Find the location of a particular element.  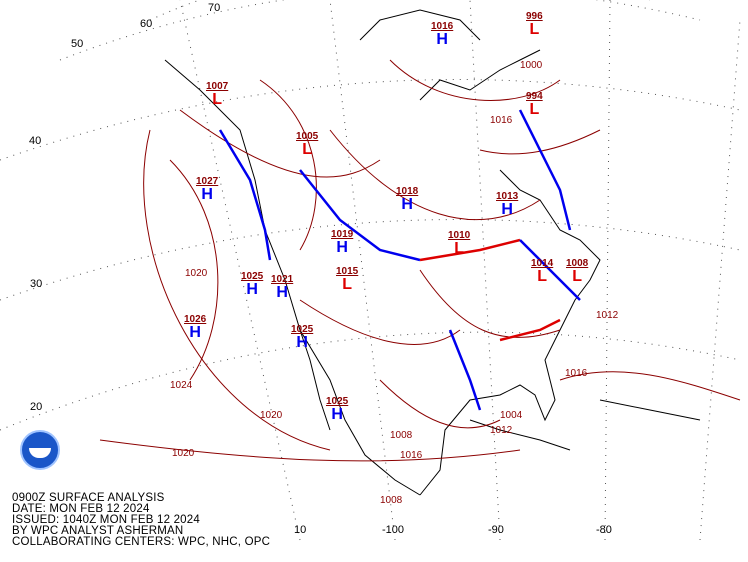

isobar-label: 1012 is located at coordinates (607, 315).